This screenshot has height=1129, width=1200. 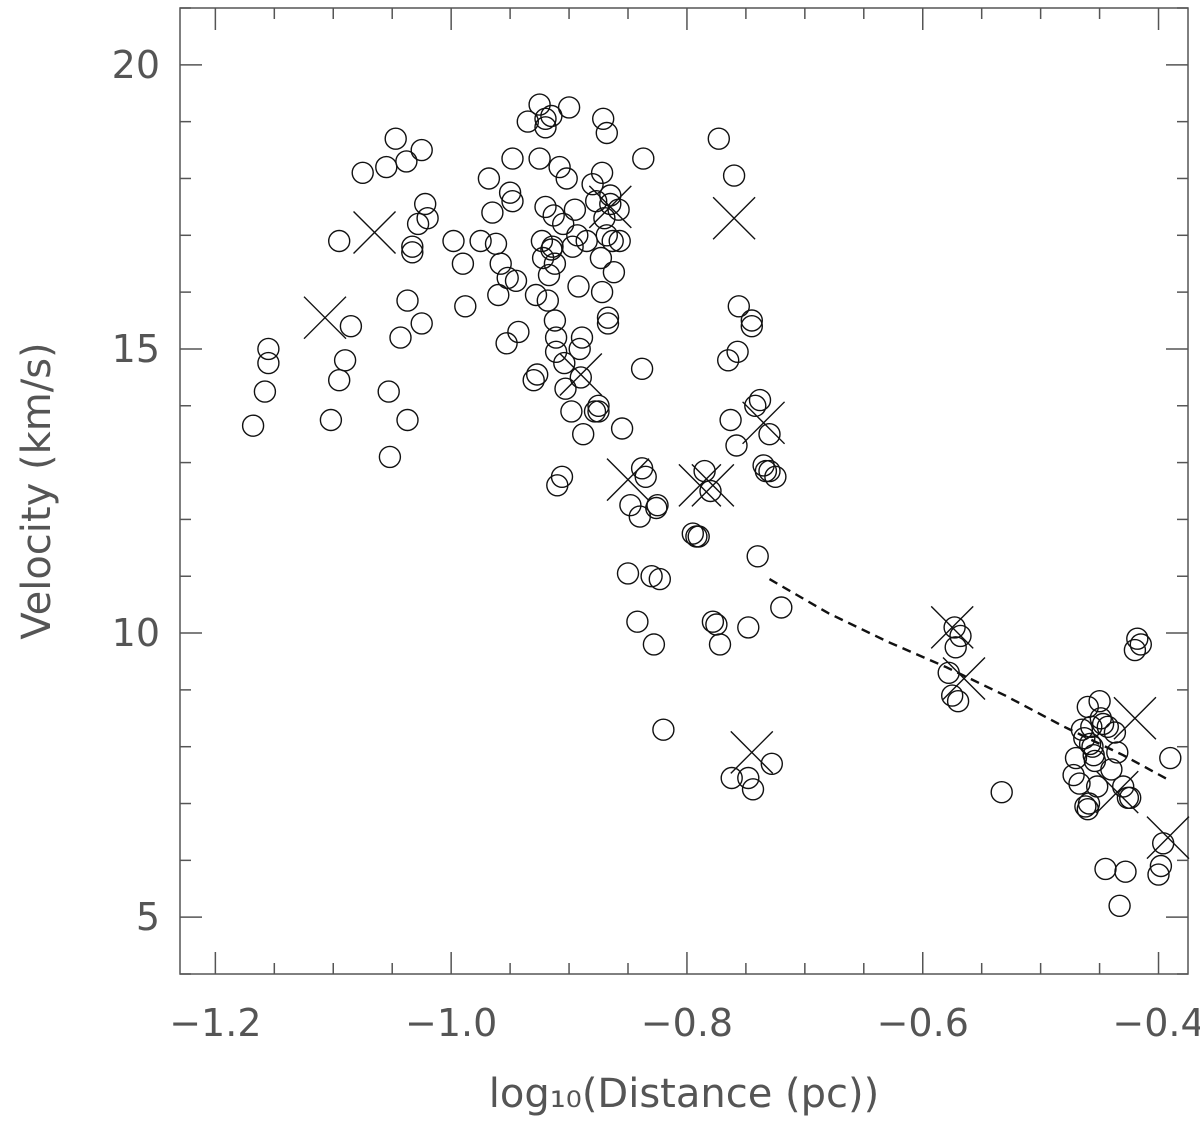 What do you see at coordinates (687, 1023) in the screenshot?
I see `x-tick-label: −0.8` at bounding box center [687, 1023].